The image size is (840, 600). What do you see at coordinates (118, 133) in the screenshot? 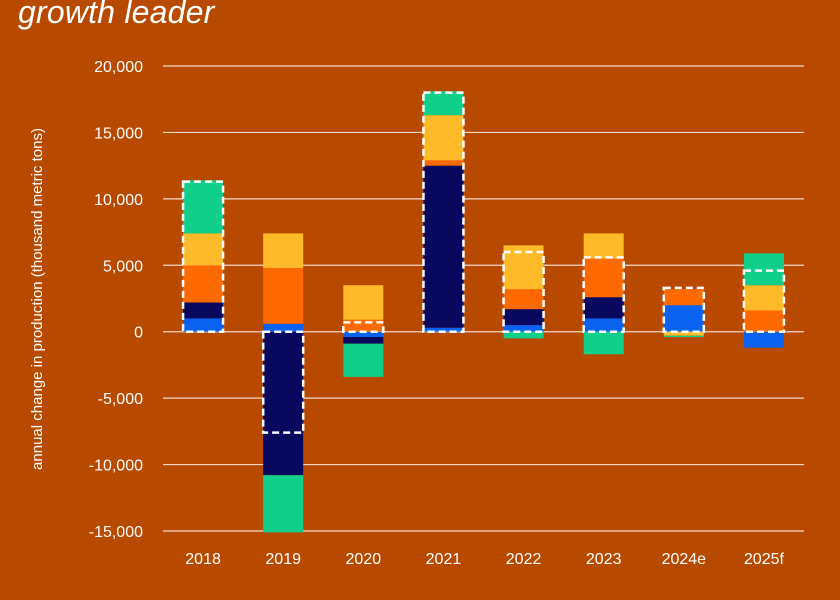
I see `y-tick-label: 15,000` at bounding box center [118, 133].